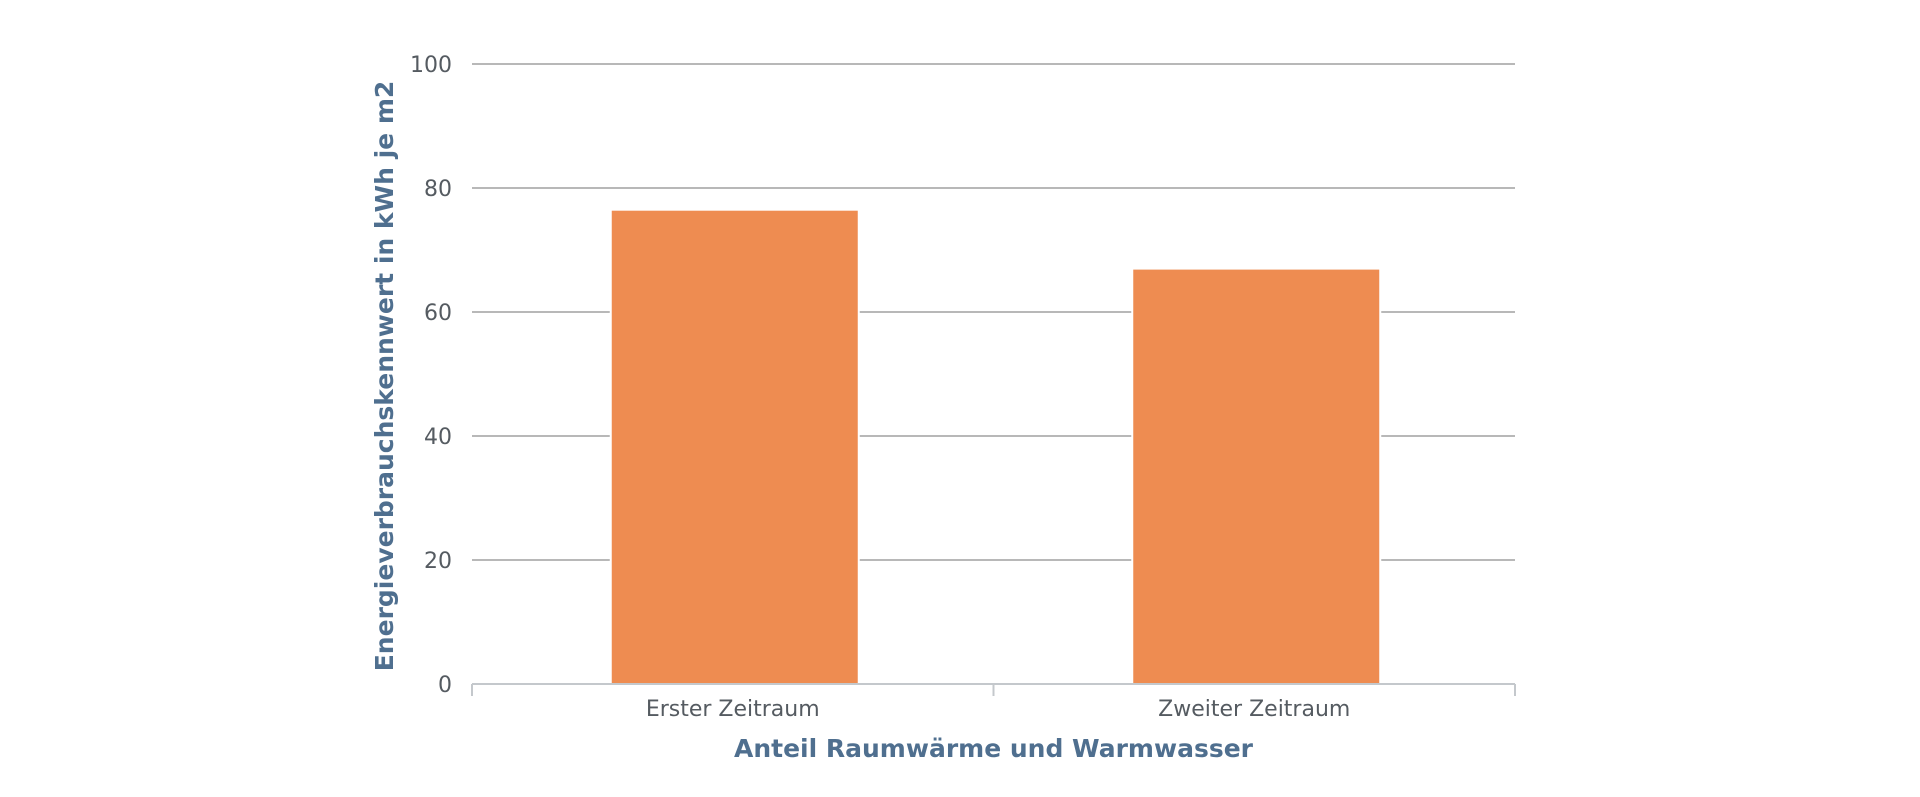  What do you see at coordinates (431, 375) in the screenshot?
I see `y-axis-tick-labels: 0 20 40 60 80 100` at bounding box center [431, 375].